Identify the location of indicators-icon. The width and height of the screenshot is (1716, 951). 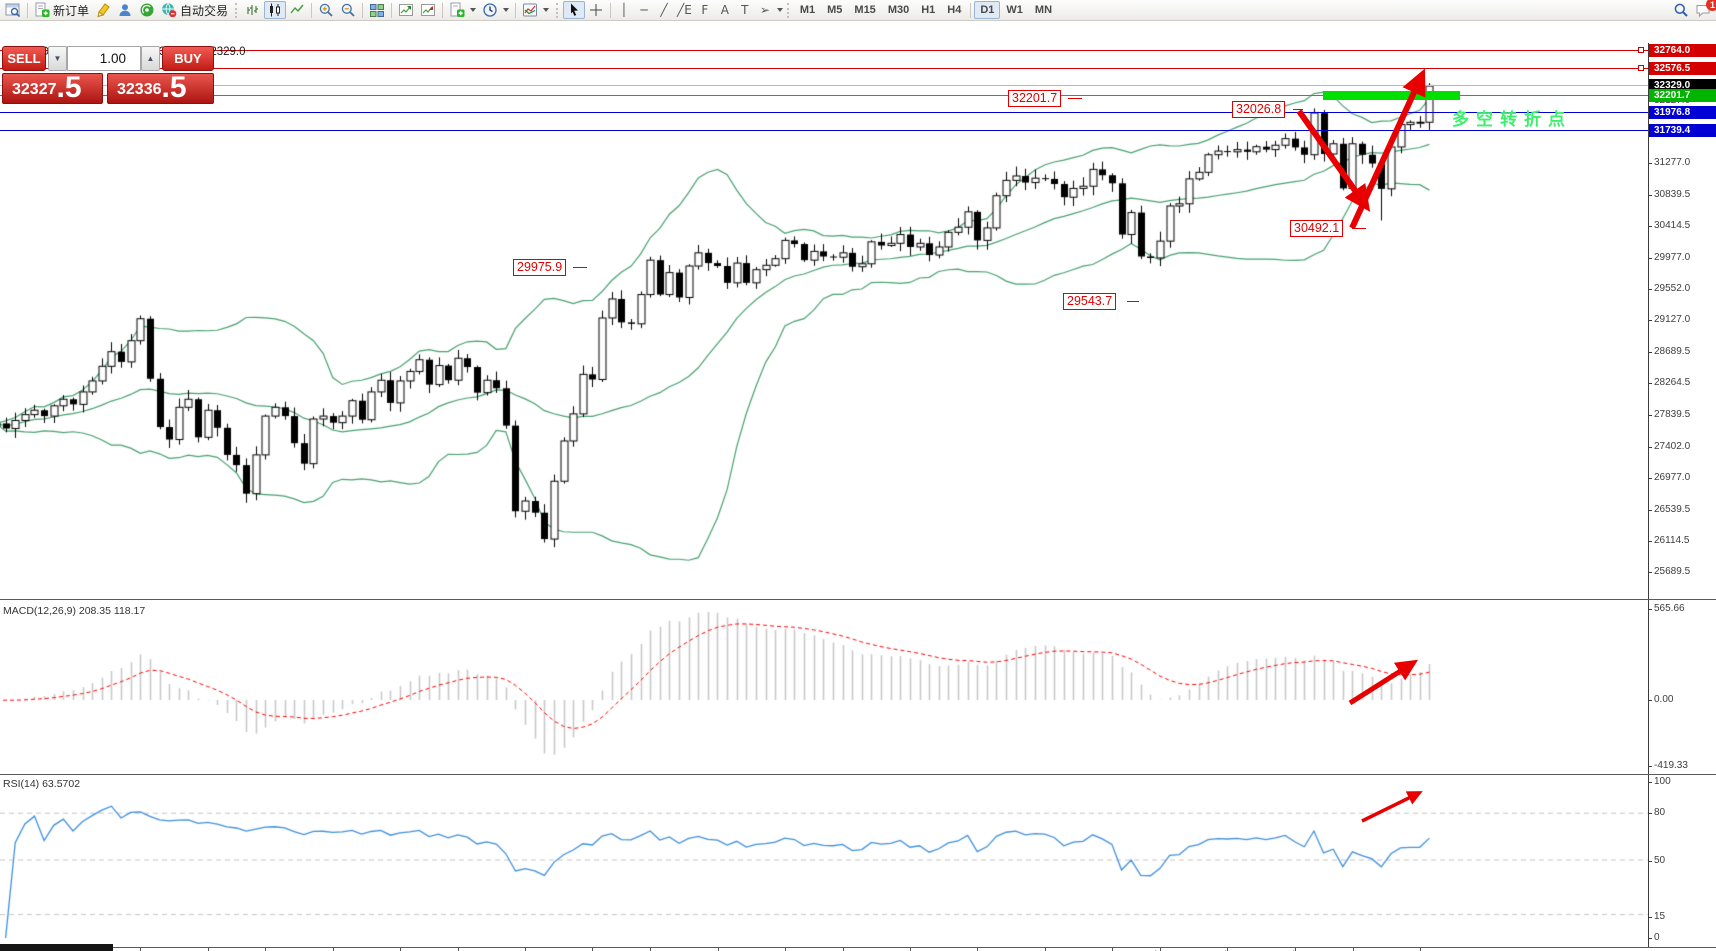
(530, 10).